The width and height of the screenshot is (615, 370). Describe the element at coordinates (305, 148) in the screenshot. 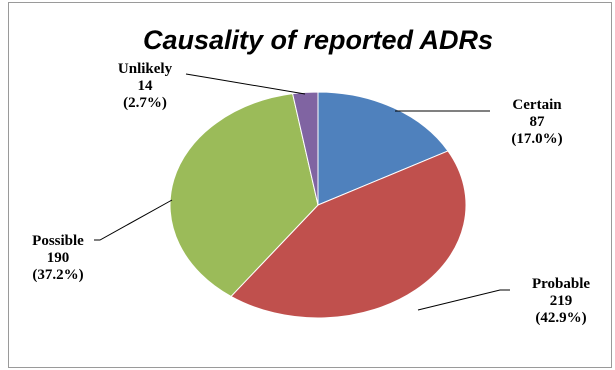

I see `pie-slice-unlikely` at that location.